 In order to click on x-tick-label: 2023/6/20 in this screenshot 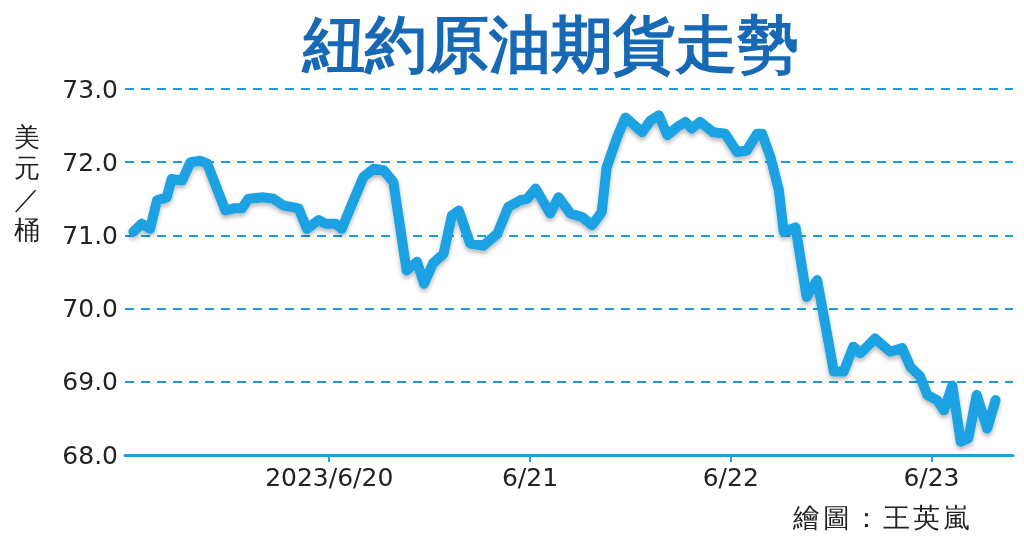, I will do `click(329, 477)`.